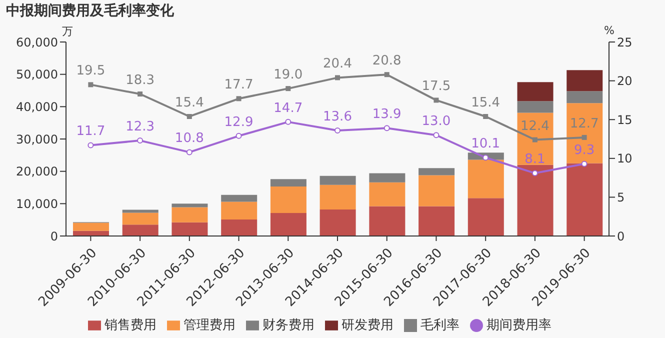  What do you see at coordinates (37, 139) in the screenshot?
I see `y-tick-label: 30,000` at bounding box center [37, 139].